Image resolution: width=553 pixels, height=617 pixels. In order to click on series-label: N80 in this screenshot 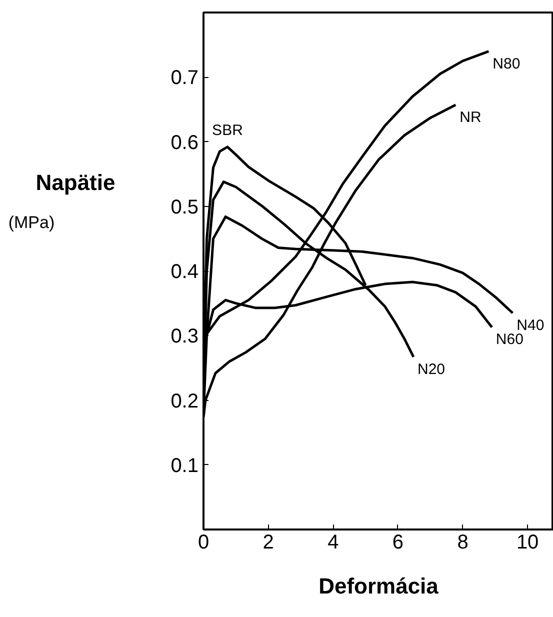, I will do `click(506, 63)`.